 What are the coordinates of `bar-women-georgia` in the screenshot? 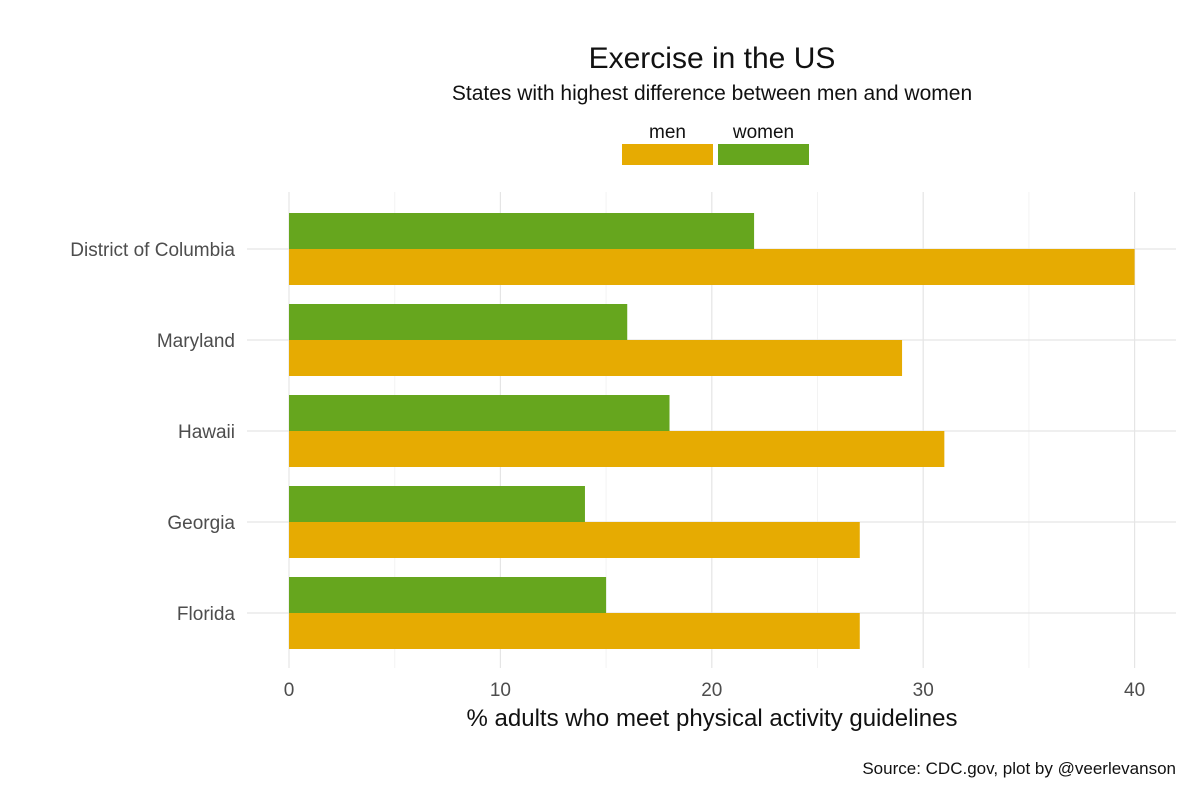 It's located at (437, 504).